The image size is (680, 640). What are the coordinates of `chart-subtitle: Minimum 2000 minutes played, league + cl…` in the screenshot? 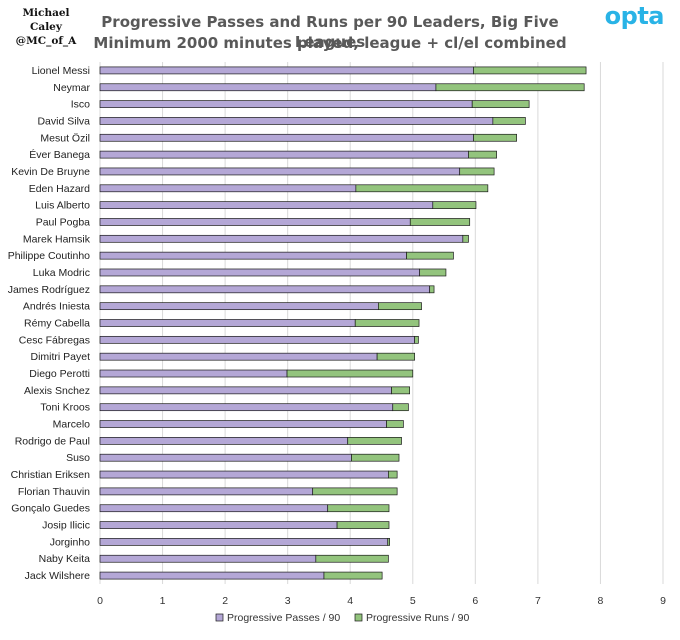 It's located at (330, 43).